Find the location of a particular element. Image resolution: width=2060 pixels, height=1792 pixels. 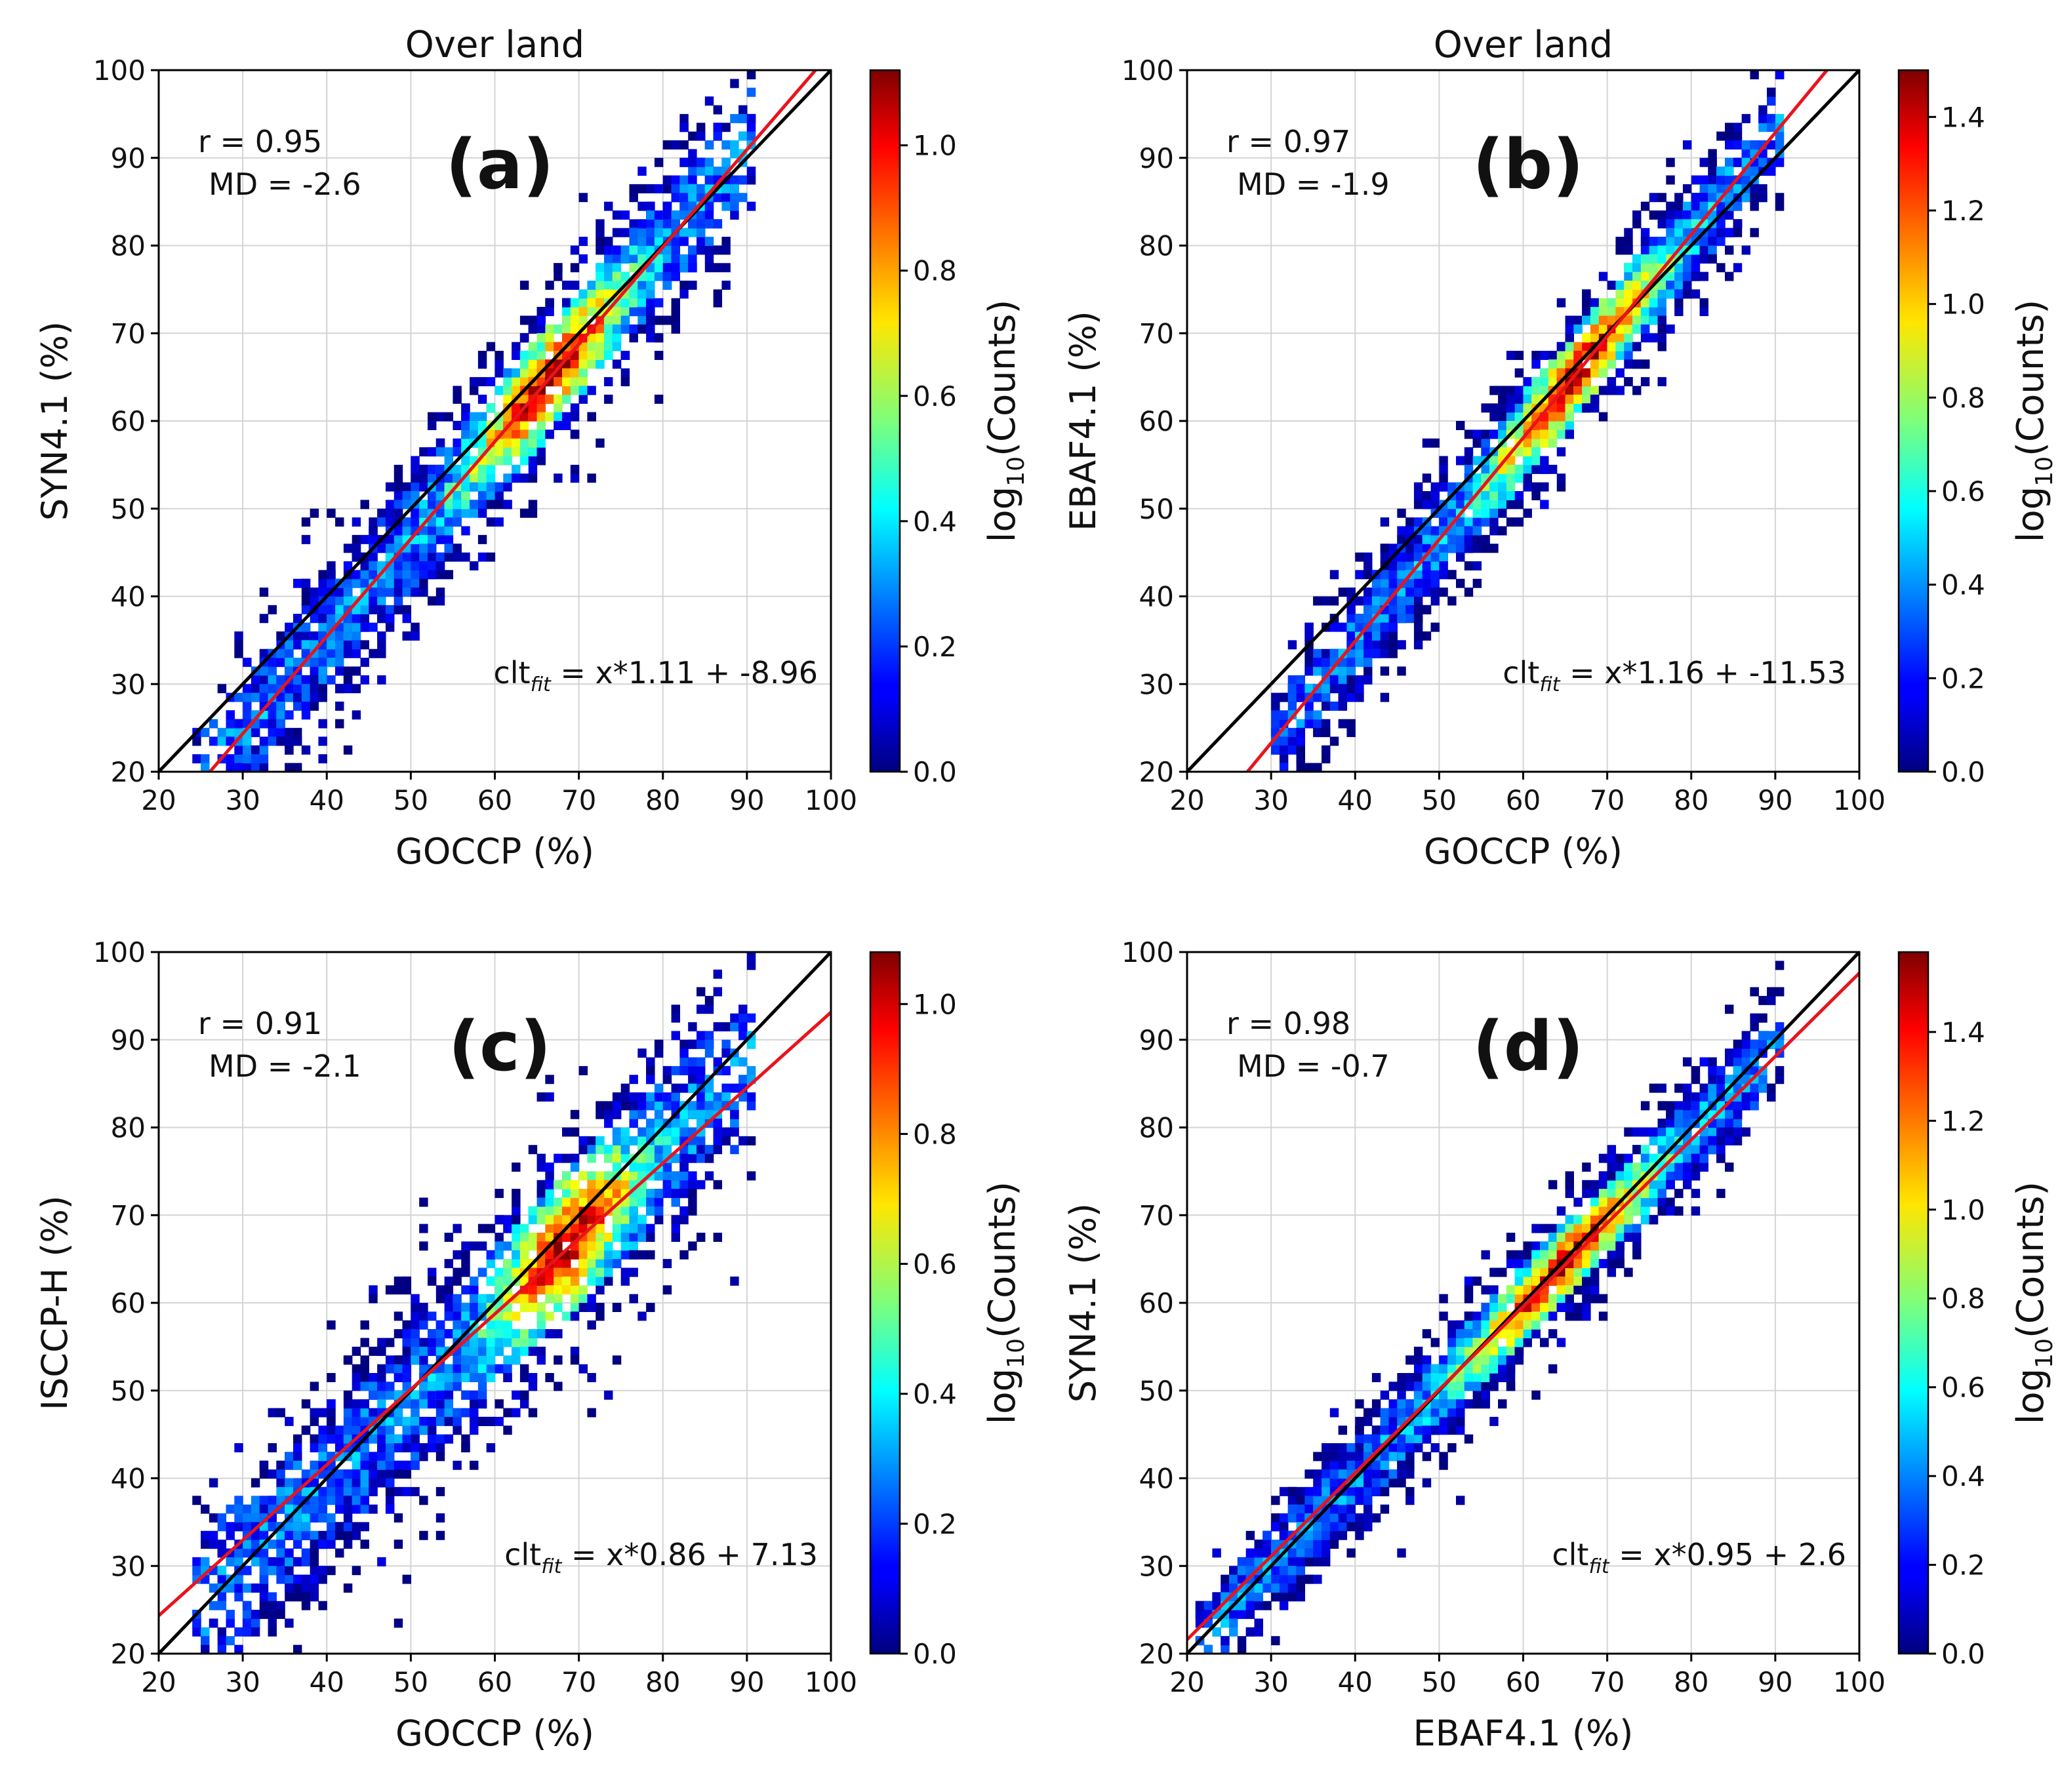

colorbar-tick-label: 0.0 is located at coordinates (935, 772).